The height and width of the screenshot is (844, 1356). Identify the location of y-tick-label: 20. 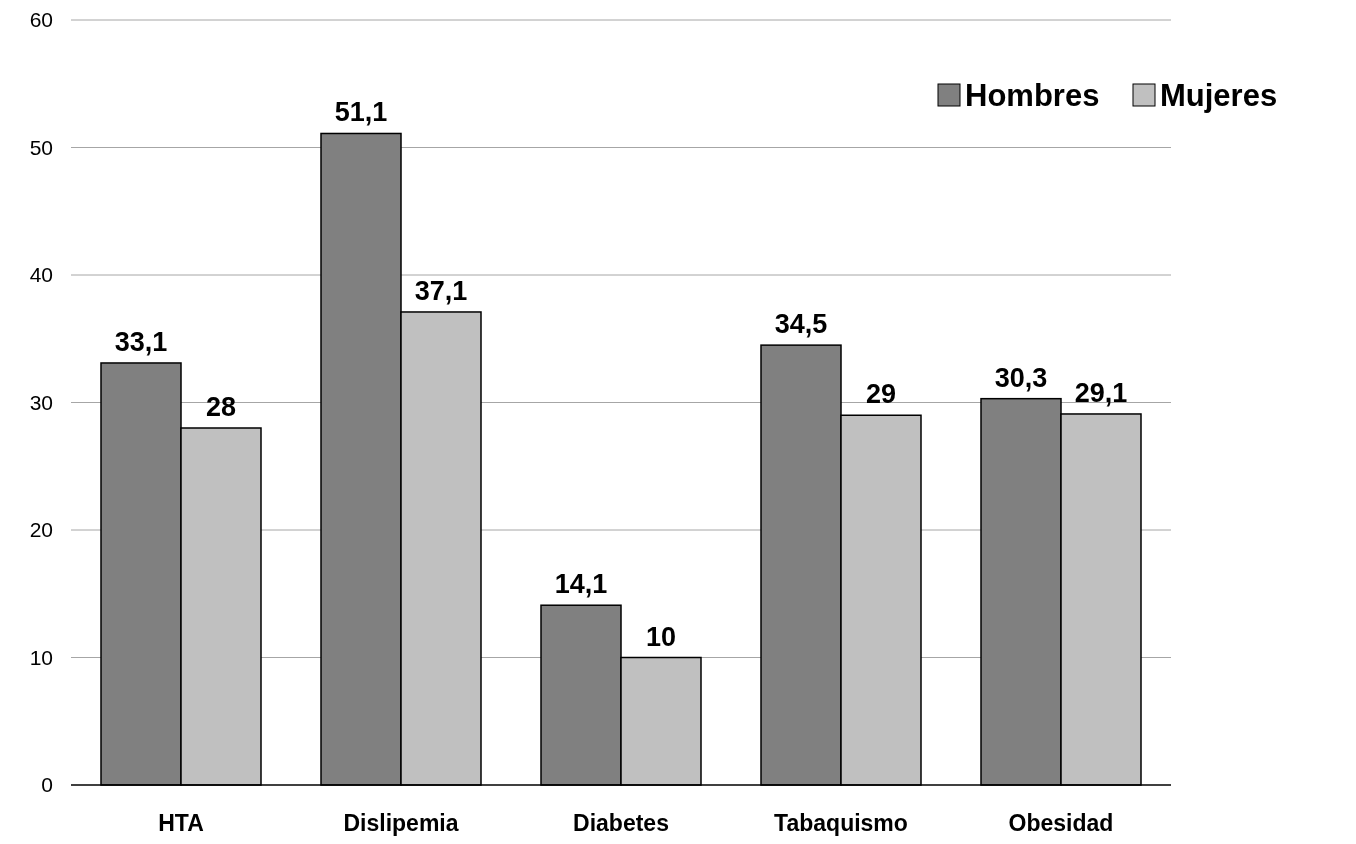
(41, 530).